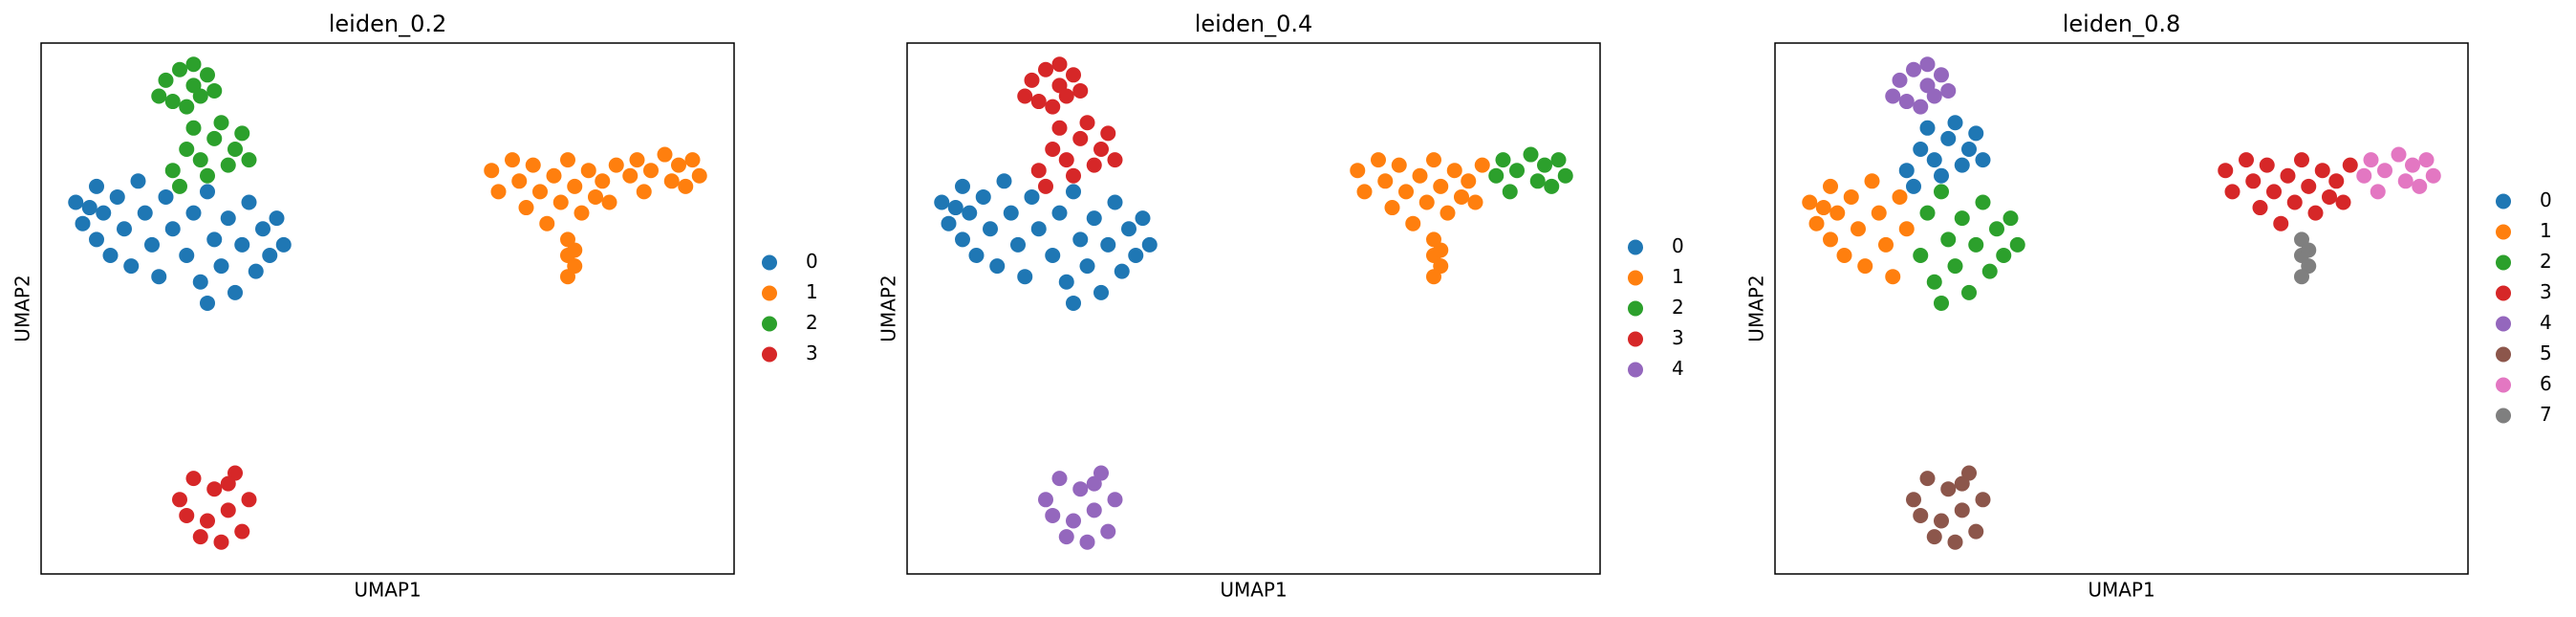 This screenshot has width=2576, height=617. Describe the element at coordinates (2546, 414) in the screenshot. I see `legend-label: 7` at that location.